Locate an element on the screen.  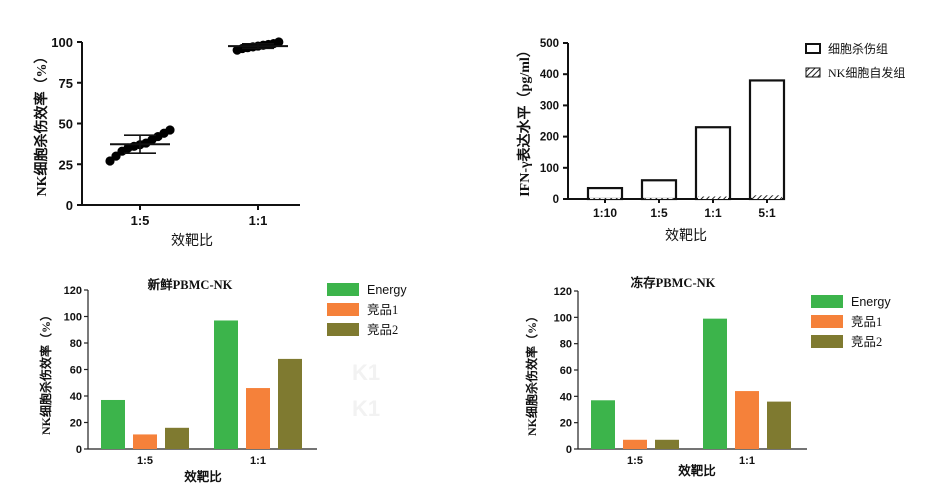
y-axis-title: IFN-γ表达水平（pg/ml） is located at coordinates (524, 120).